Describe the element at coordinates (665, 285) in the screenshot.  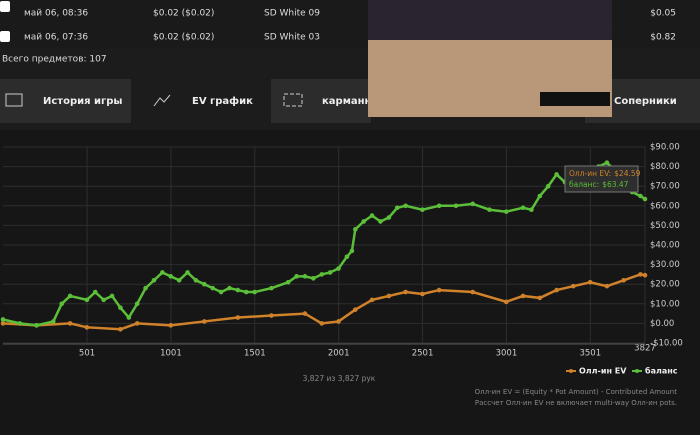
I see `y-tick-label: $20.00` at that location.